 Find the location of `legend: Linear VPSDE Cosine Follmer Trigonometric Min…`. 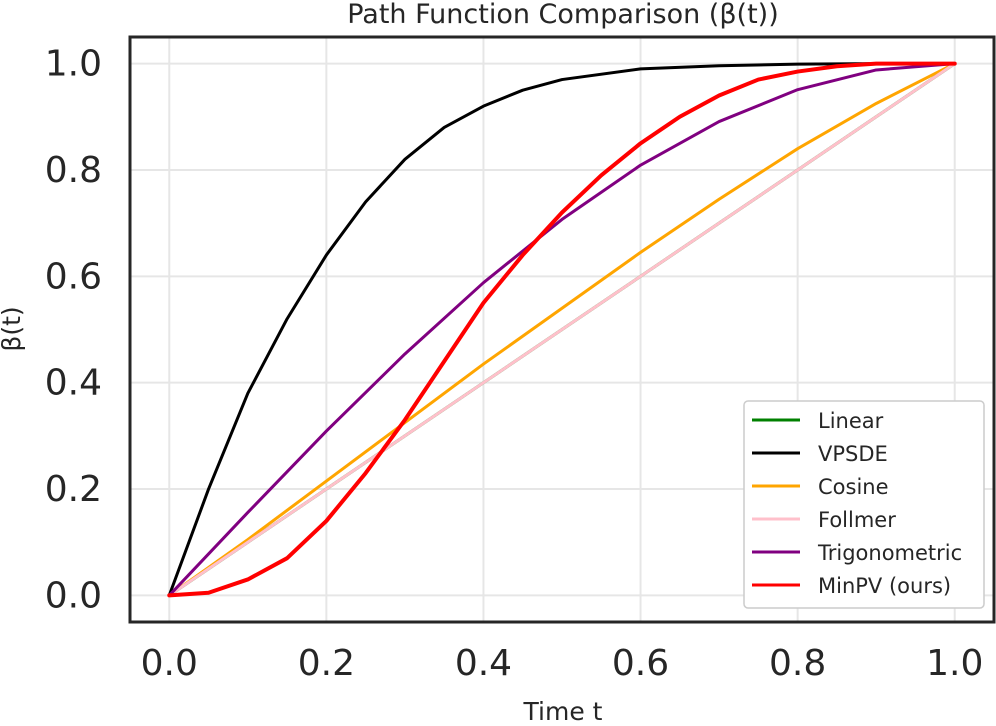

legend: Linear VPSDE Cosine Follmer Trigonometric Min… is located at coordinates (864, 504).